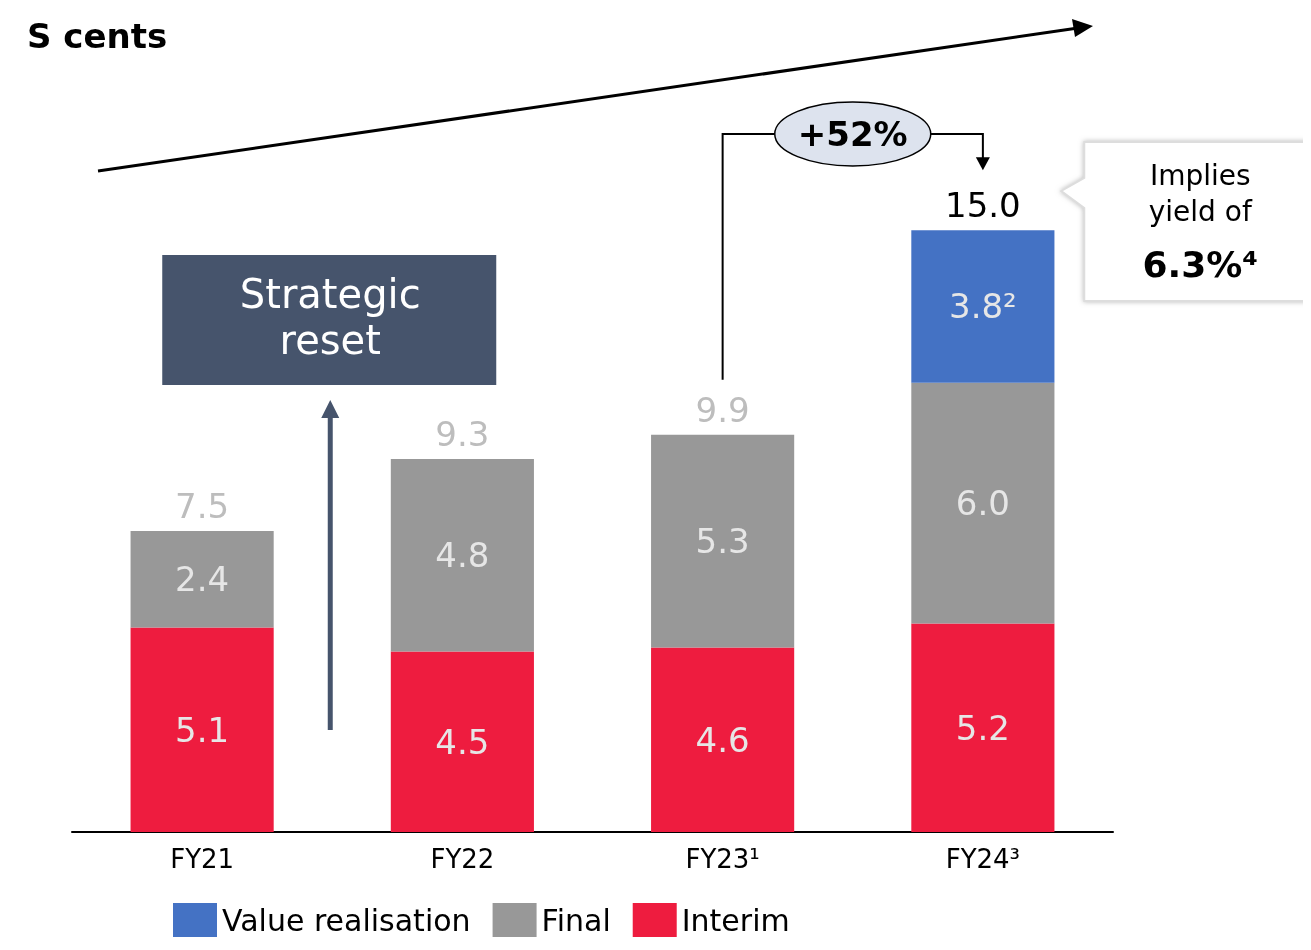  Describe the element at coordinates (330, 317) in the screenshot. I see `annotation: Strategic reset` at that location.